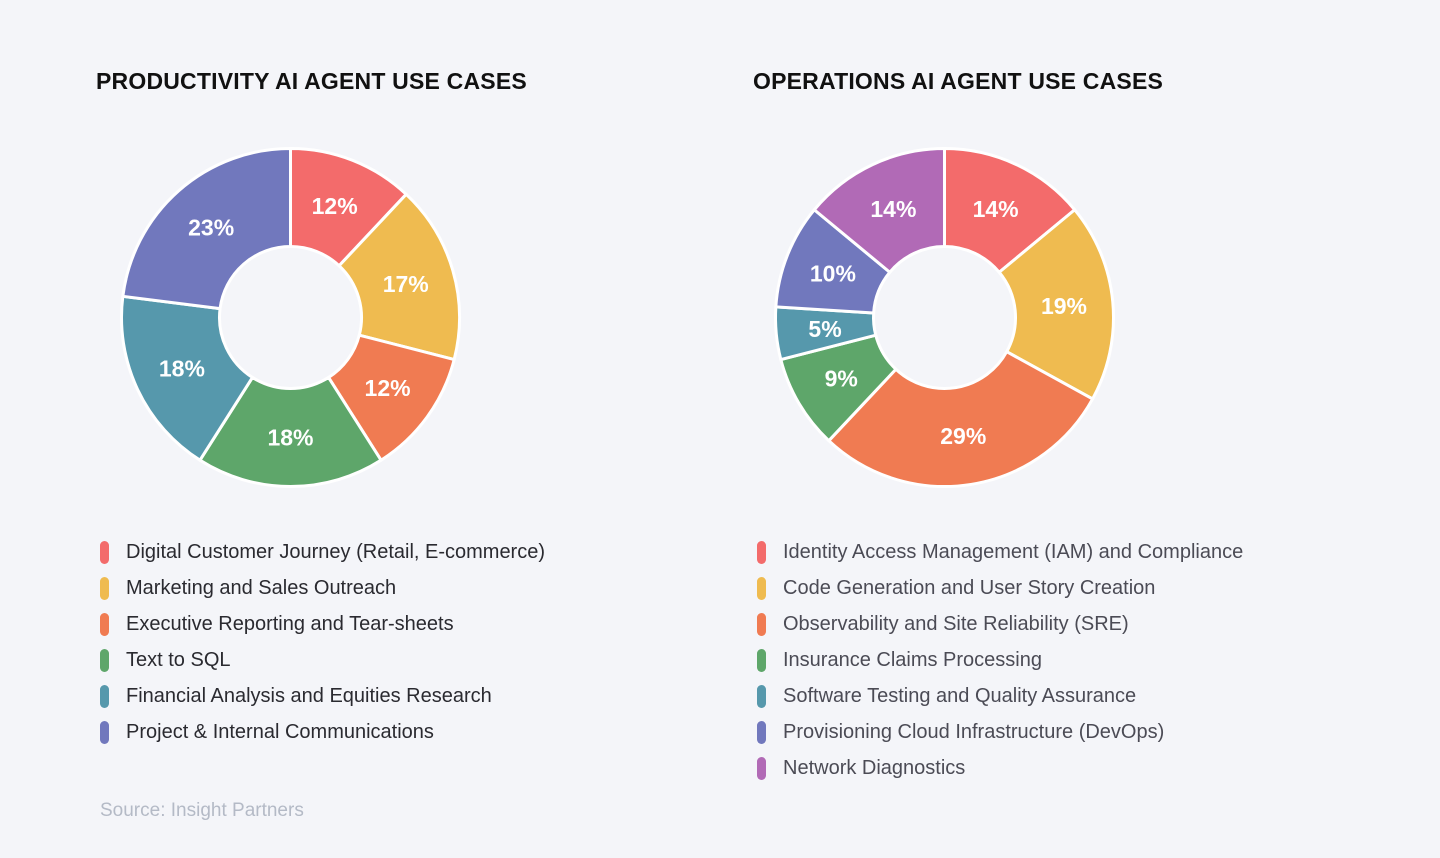 This screenshot has height=858, width=1440. Describe the element at coordinates (960, 695) in the screenshot. I see `legend-label: Software Testing and Quality Assurance` at that location.